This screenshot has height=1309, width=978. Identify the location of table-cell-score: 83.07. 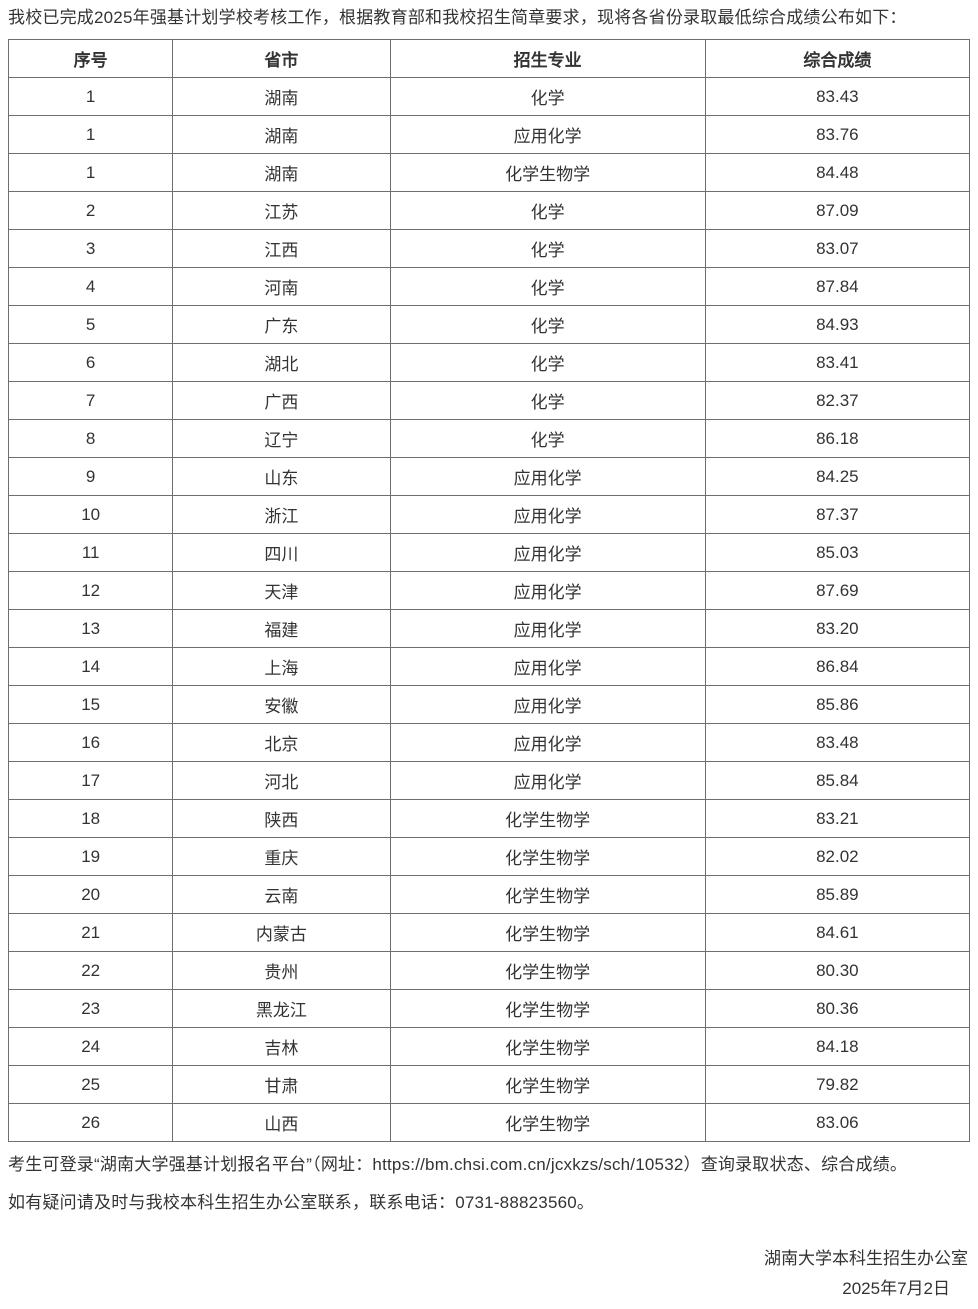
(837, 248).